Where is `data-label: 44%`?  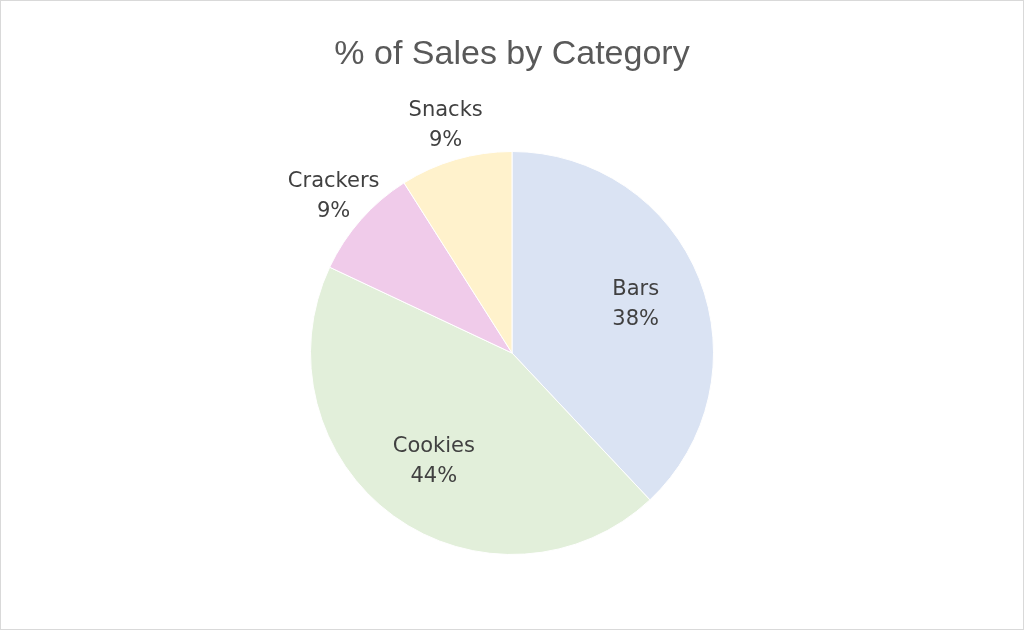
data-label: 44% is located at coordinates (434, 475).